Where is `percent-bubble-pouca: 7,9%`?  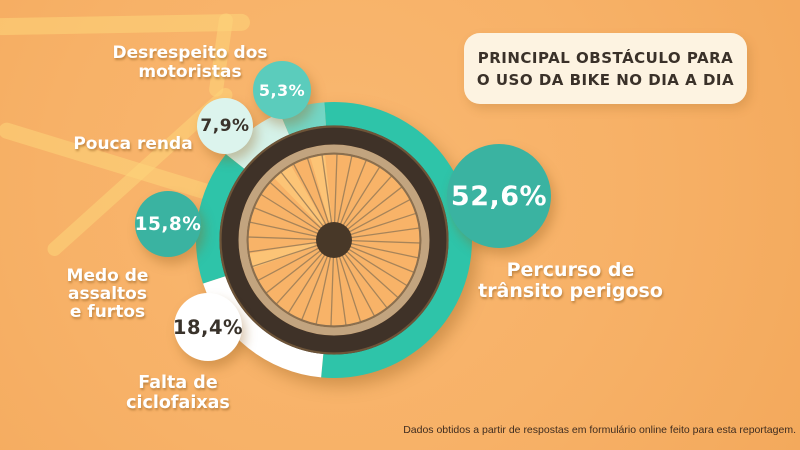
percent-bubble-pouca: 7,9% is located at coordinates (225, 126).